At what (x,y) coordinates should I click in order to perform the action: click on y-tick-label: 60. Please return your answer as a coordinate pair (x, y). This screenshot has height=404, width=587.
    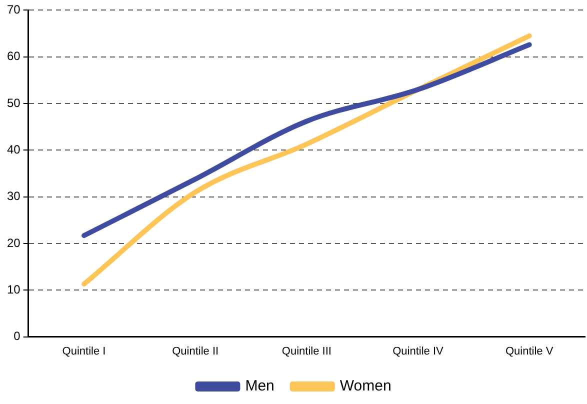
    Looking at the image, I should click on (13, 56).